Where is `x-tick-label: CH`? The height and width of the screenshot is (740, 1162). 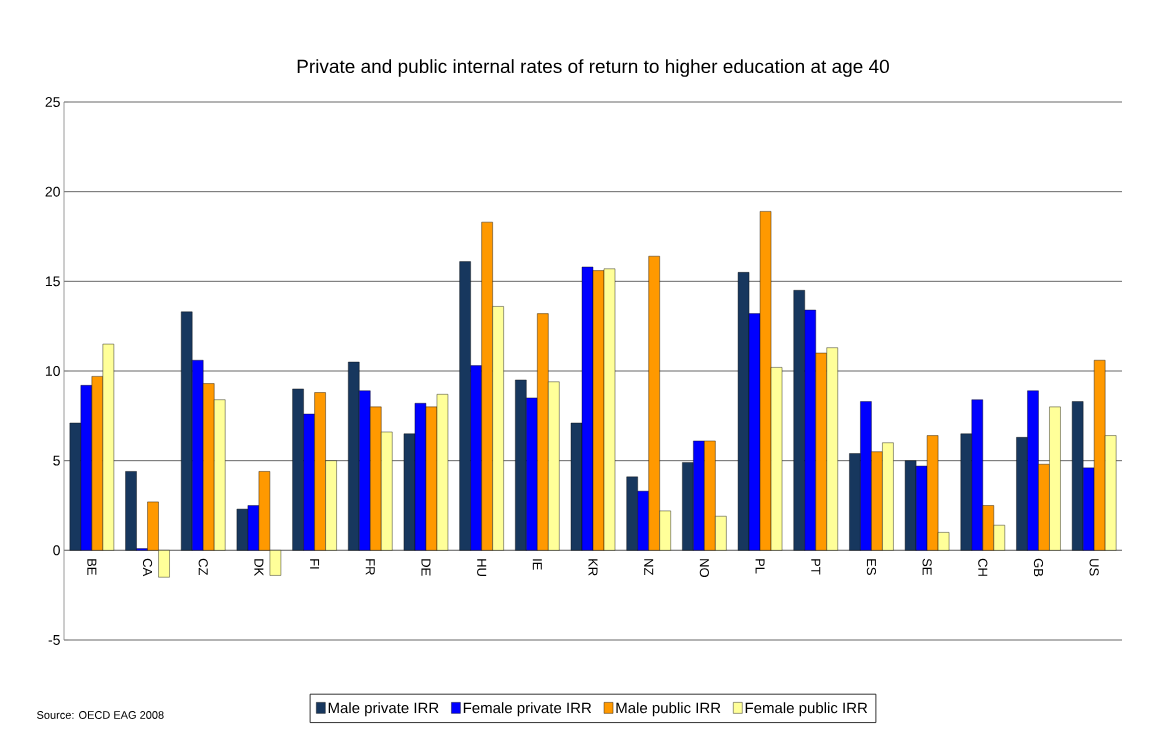 x-tick-label: CH is located at coordinates (983, 567).